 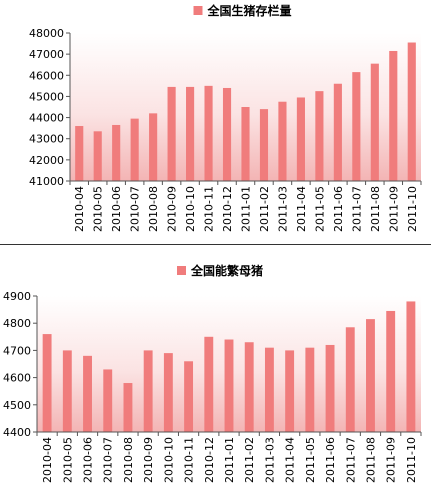 What do you see at coordinates (46, 96) in the screenshot?
I see `y-tick-label: 45000` at bounding box center [46, 96].